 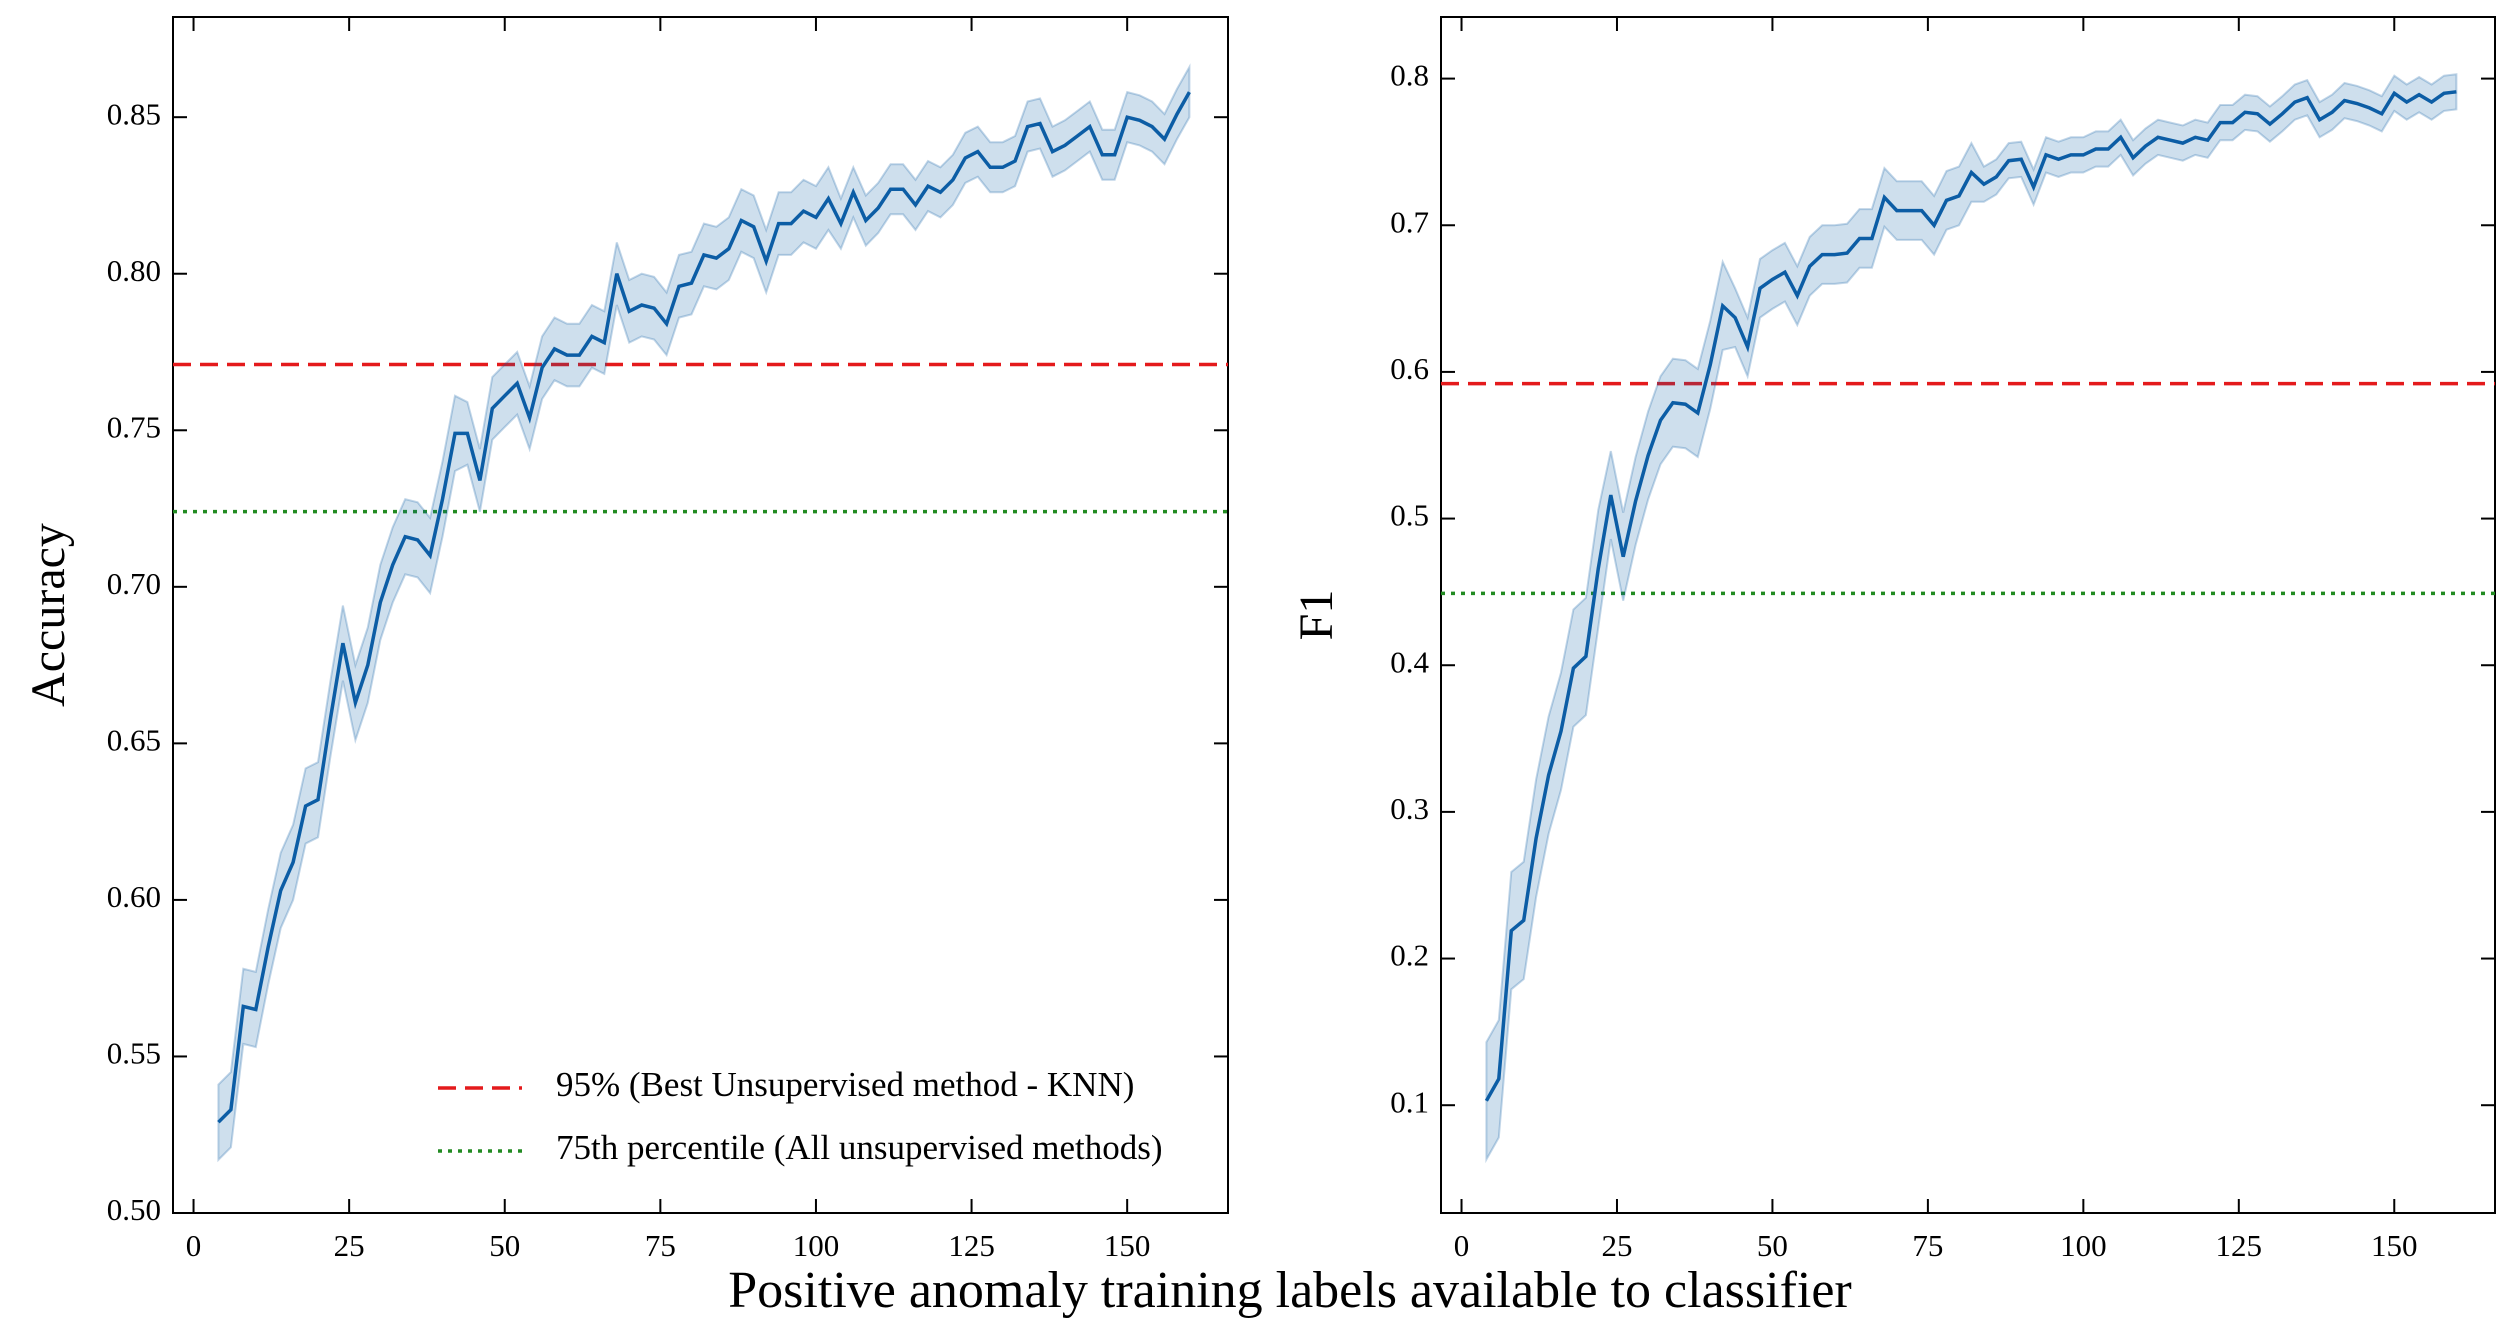 What do you see at coordinates (1316, 615) in the screenshot?
I see `y-axis-label: F1` at bounding box center [1316, 615].